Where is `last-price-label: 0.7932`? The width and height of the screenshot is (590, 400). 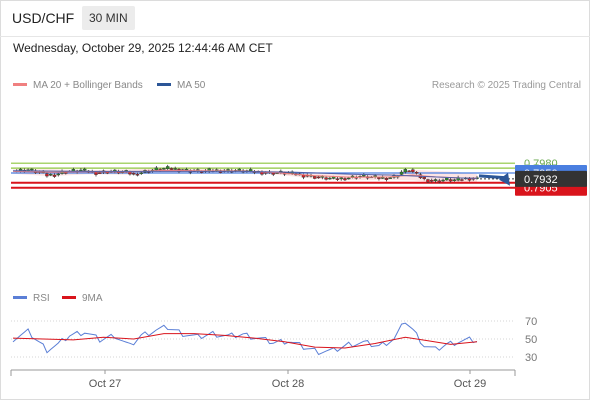
last-price-label: 0.7932 is located at coordinates (541, 180).